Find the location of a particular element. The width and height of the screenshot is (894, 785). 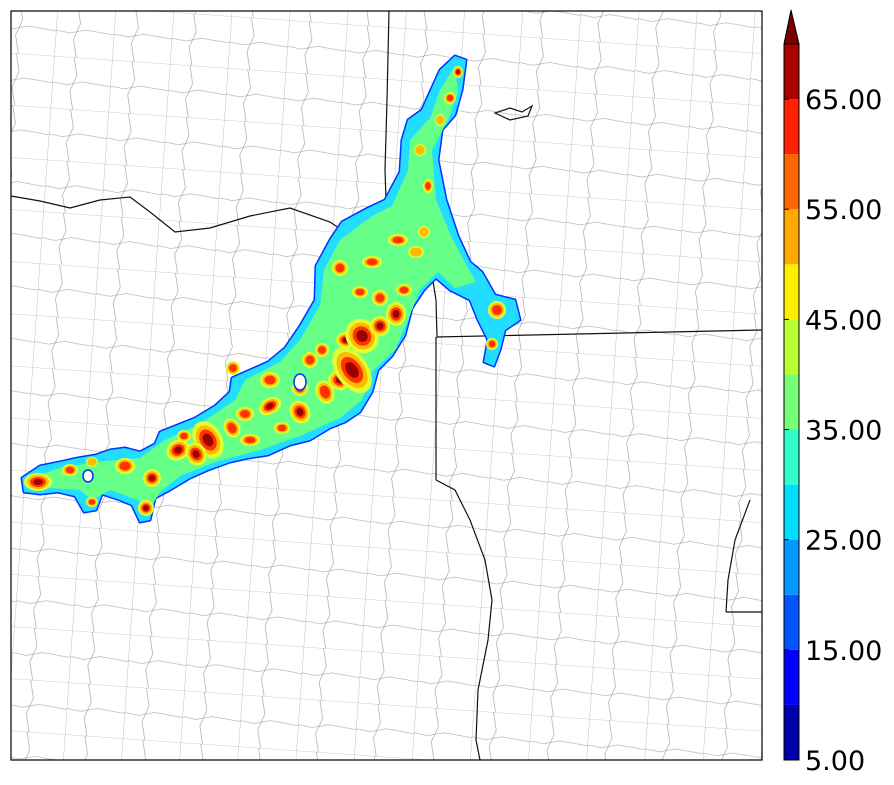

colorbar-tick-label: 5.00 is located at coordinates (835, 761).